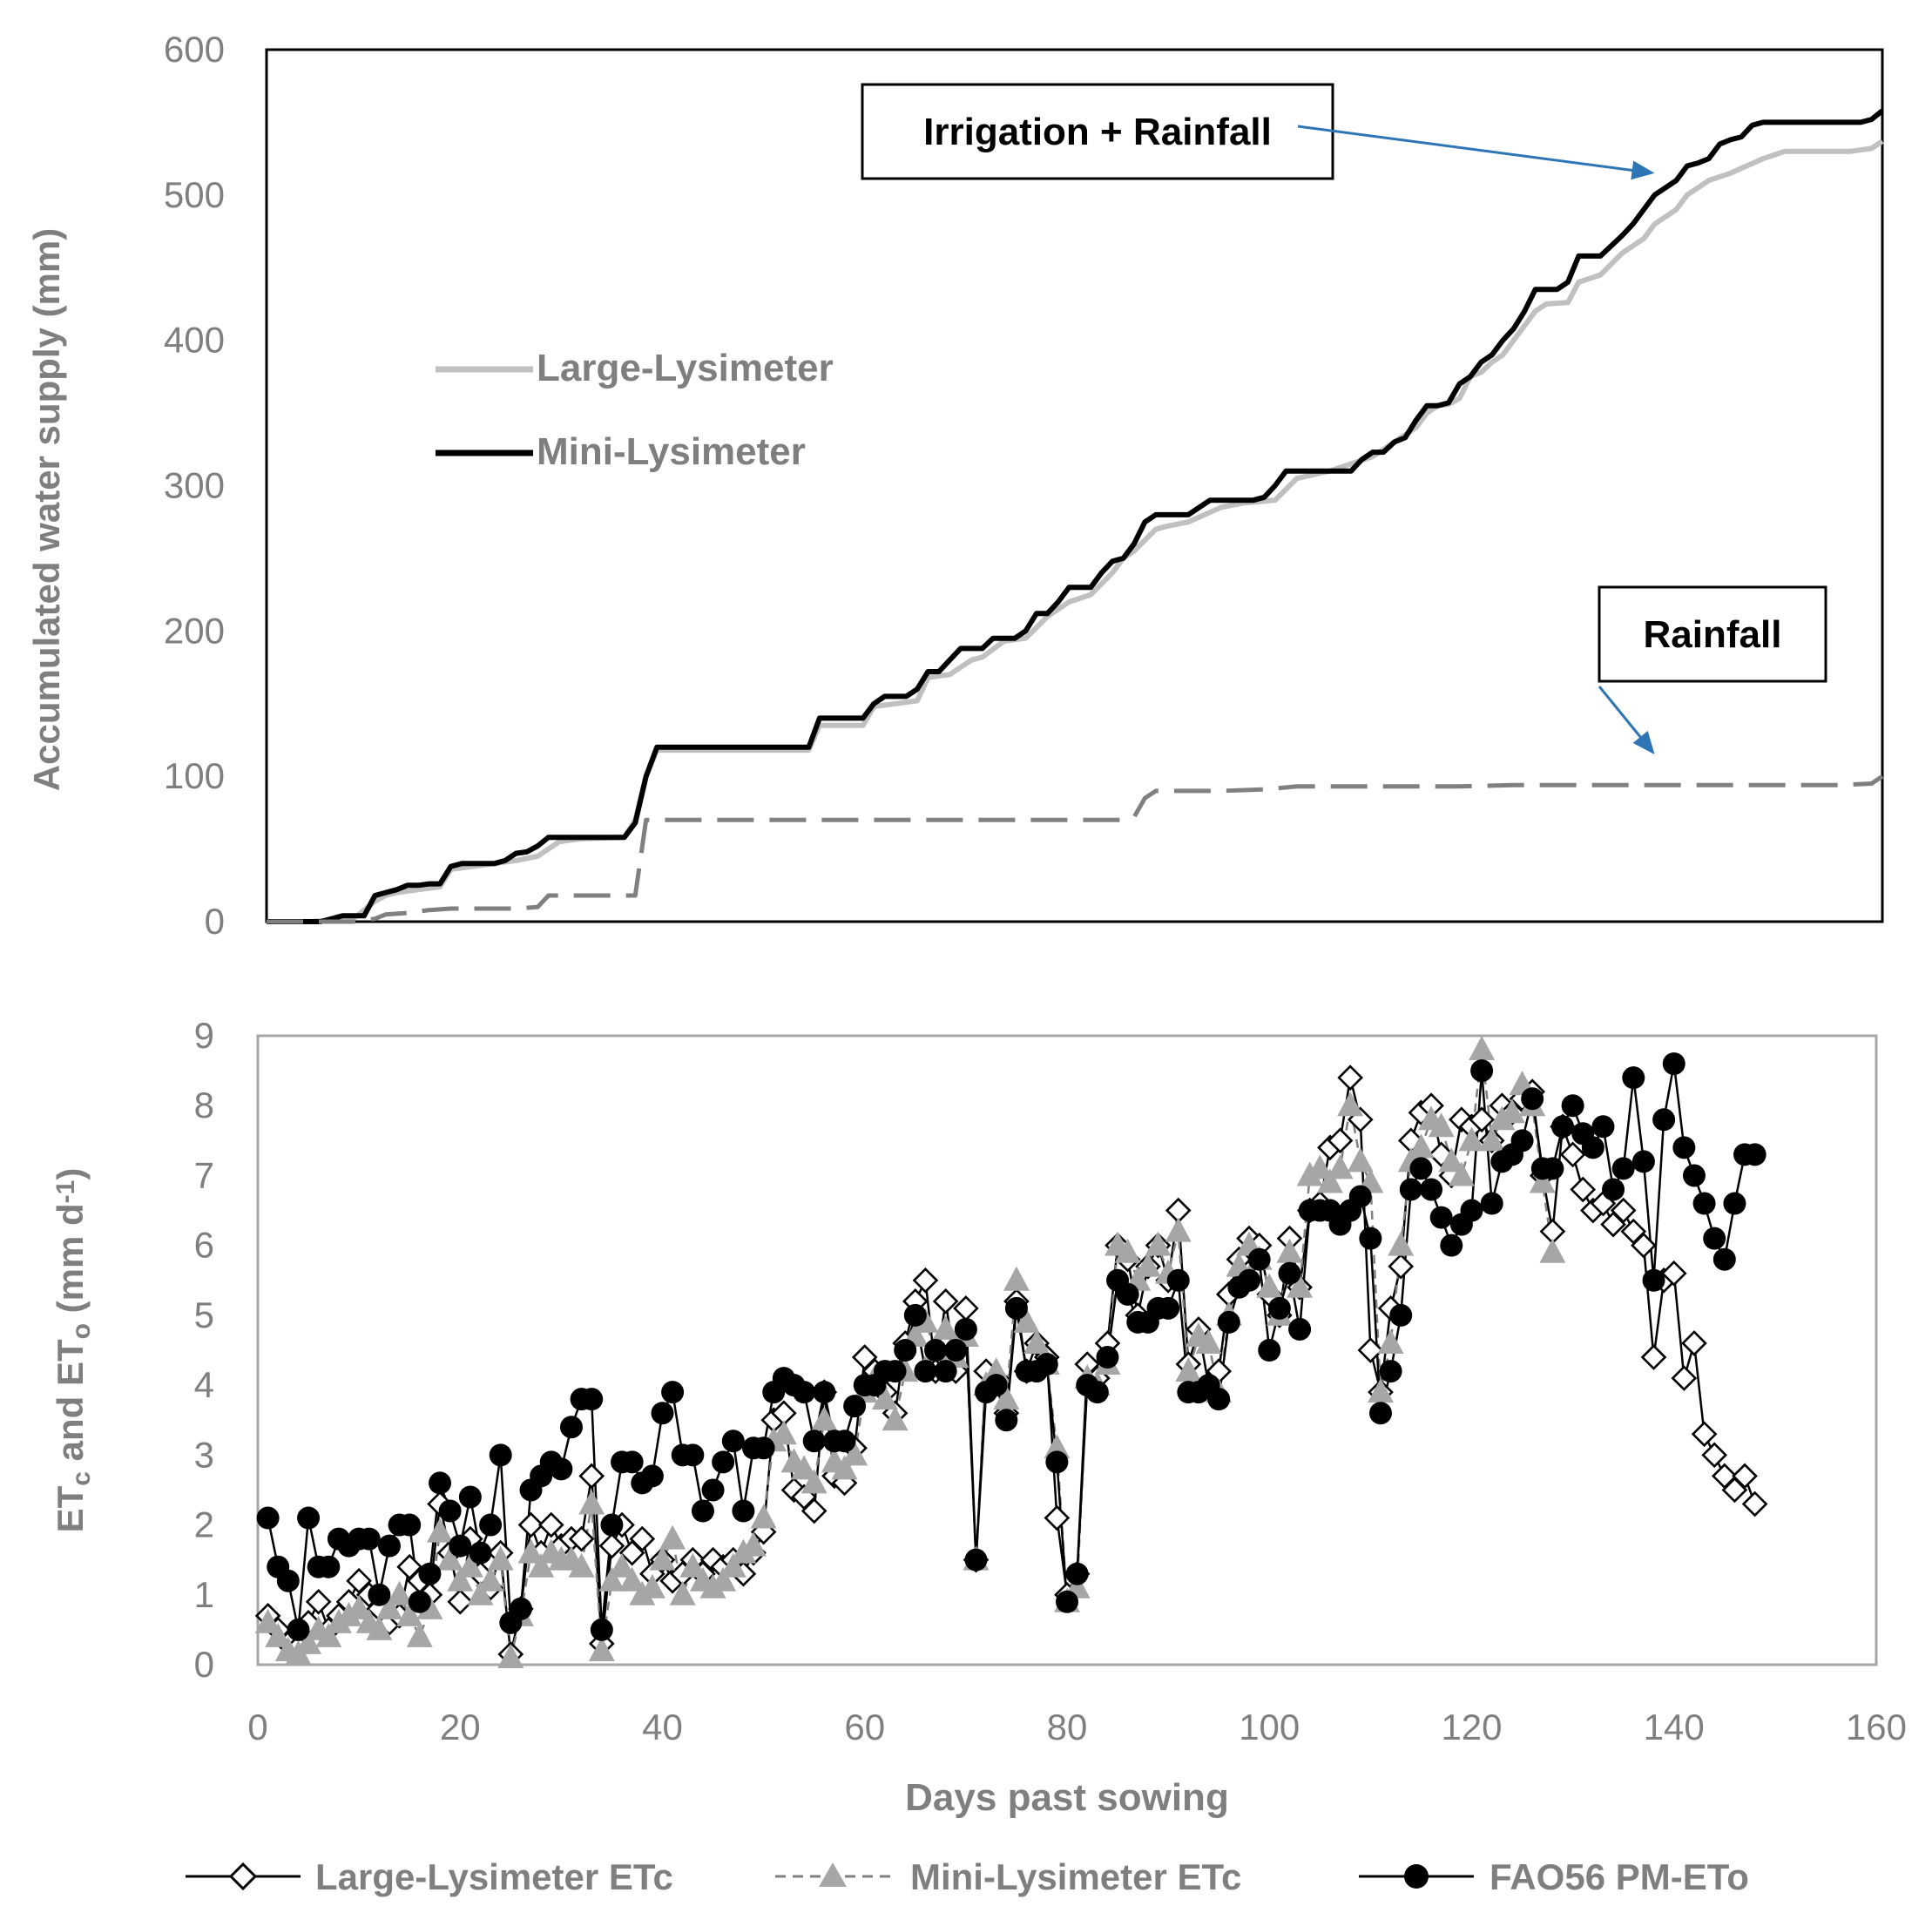  I want to click on annotation-arrowhead, so click(1643, 743).